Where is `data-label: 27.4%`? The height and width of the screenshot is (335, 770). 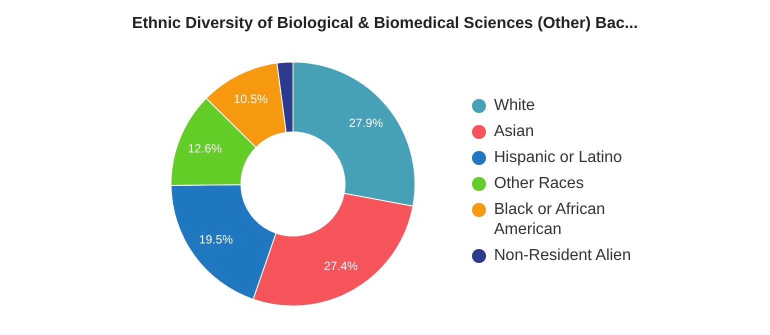 data-label: 27.4% is located at coordinates (341, 266).